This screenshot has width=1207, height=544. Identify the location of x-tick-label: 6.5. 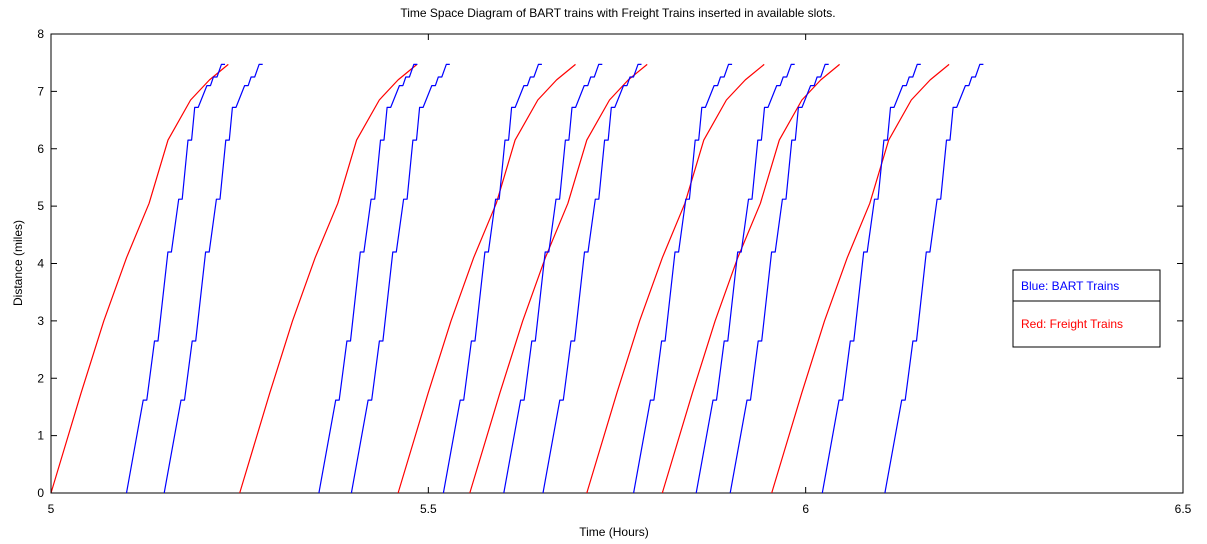
(1183, 509).